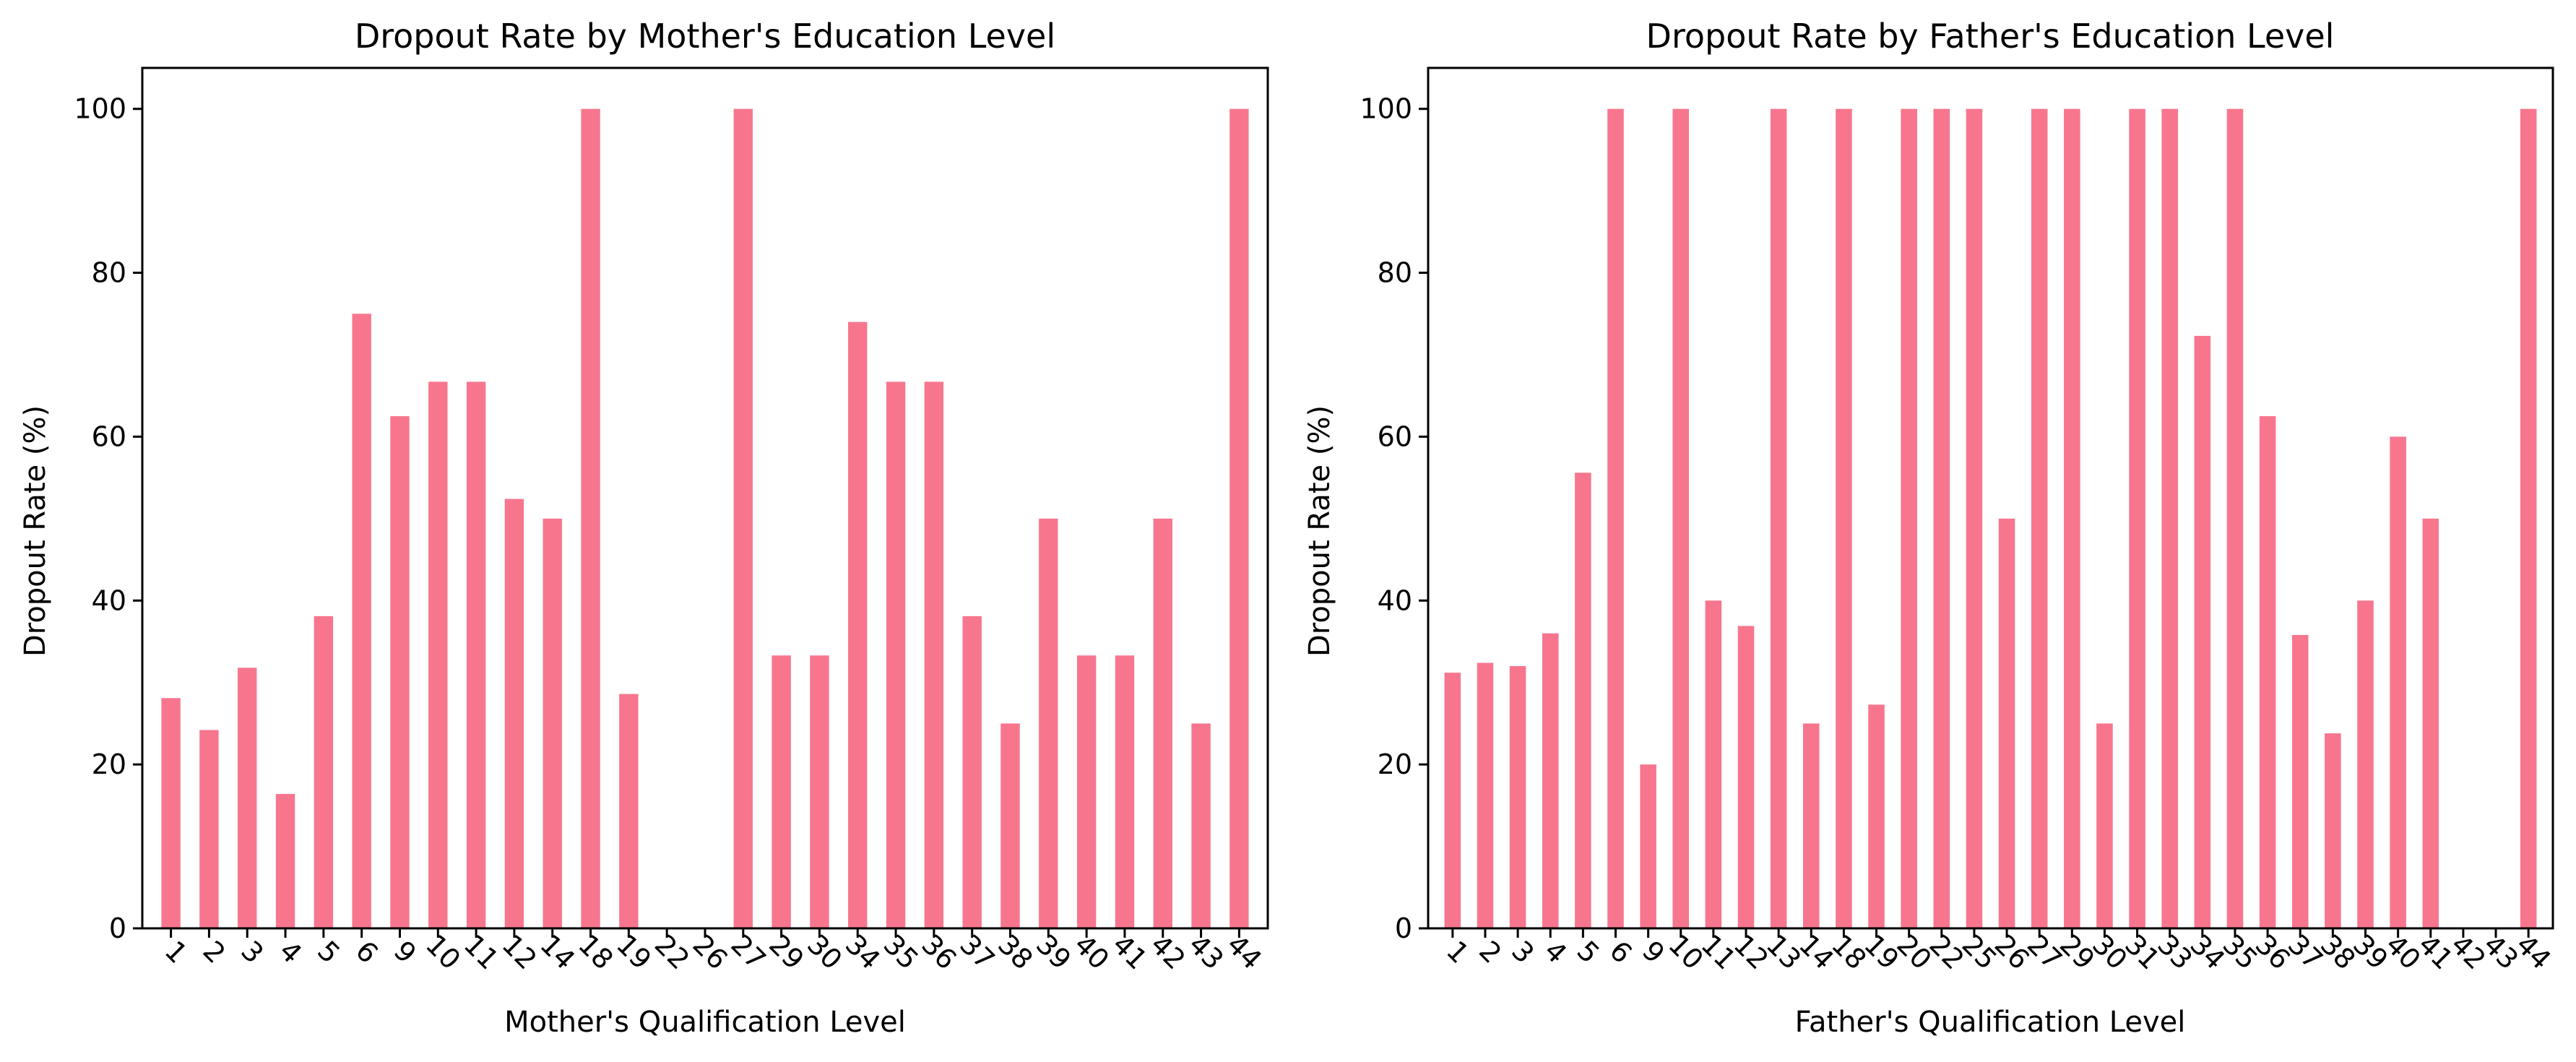 Image resolution: width=2576 pixels, height=1062 pixels. I want to click on x-axis-label: Father's Qualification Level, so click(1991, 1022).